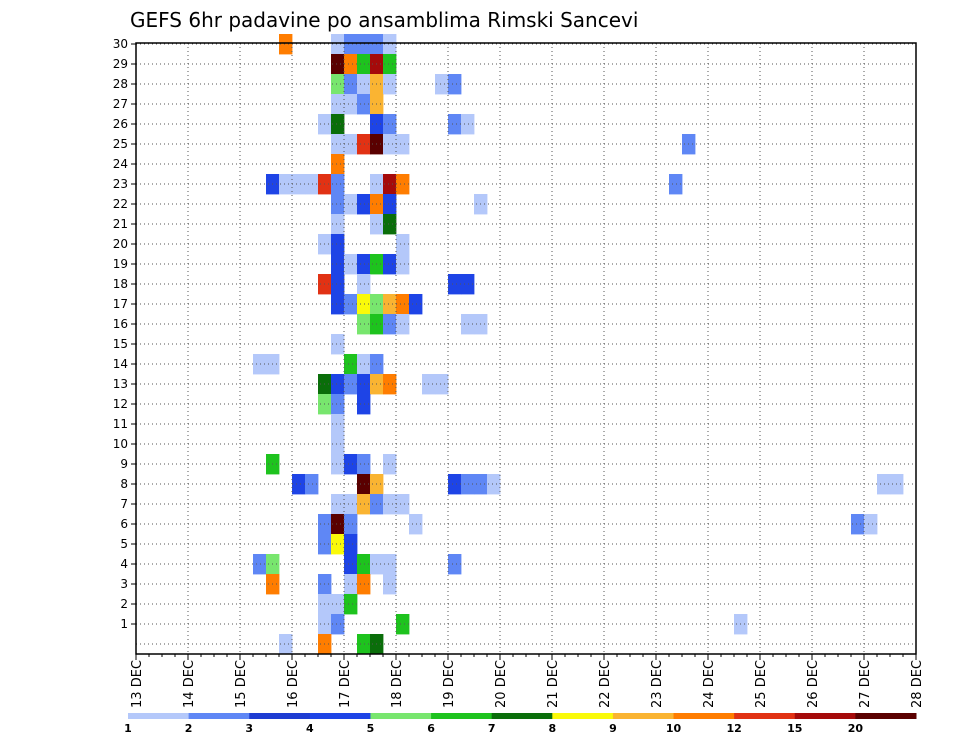  What do you see at coordinates (120, 424) in the screenshot?
I see `y-tick-label: 11` at bounding box center [120, 424].